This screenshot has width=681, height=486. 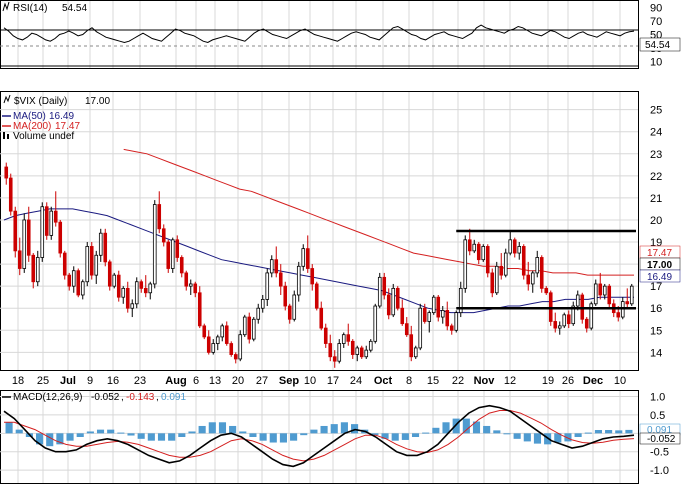 What do you see at coordinates (97, 101) in the screenshot?
I see `price-legend-title-value: 17.00` at bounding box center [97, 101].